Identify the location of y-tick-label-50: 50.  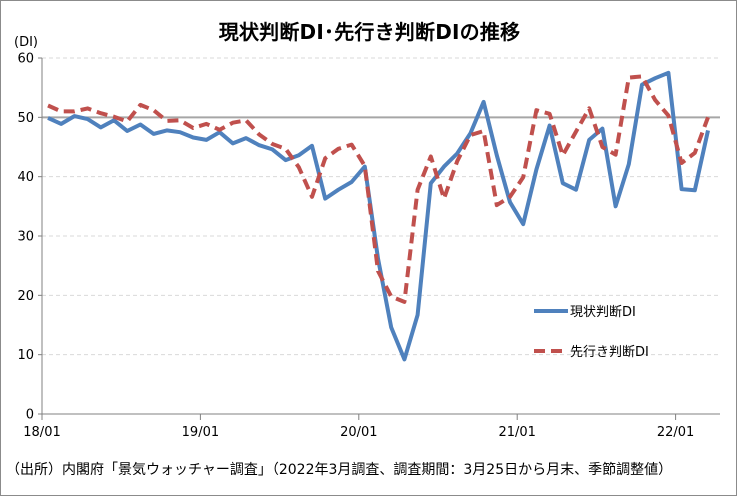
(25, 118).